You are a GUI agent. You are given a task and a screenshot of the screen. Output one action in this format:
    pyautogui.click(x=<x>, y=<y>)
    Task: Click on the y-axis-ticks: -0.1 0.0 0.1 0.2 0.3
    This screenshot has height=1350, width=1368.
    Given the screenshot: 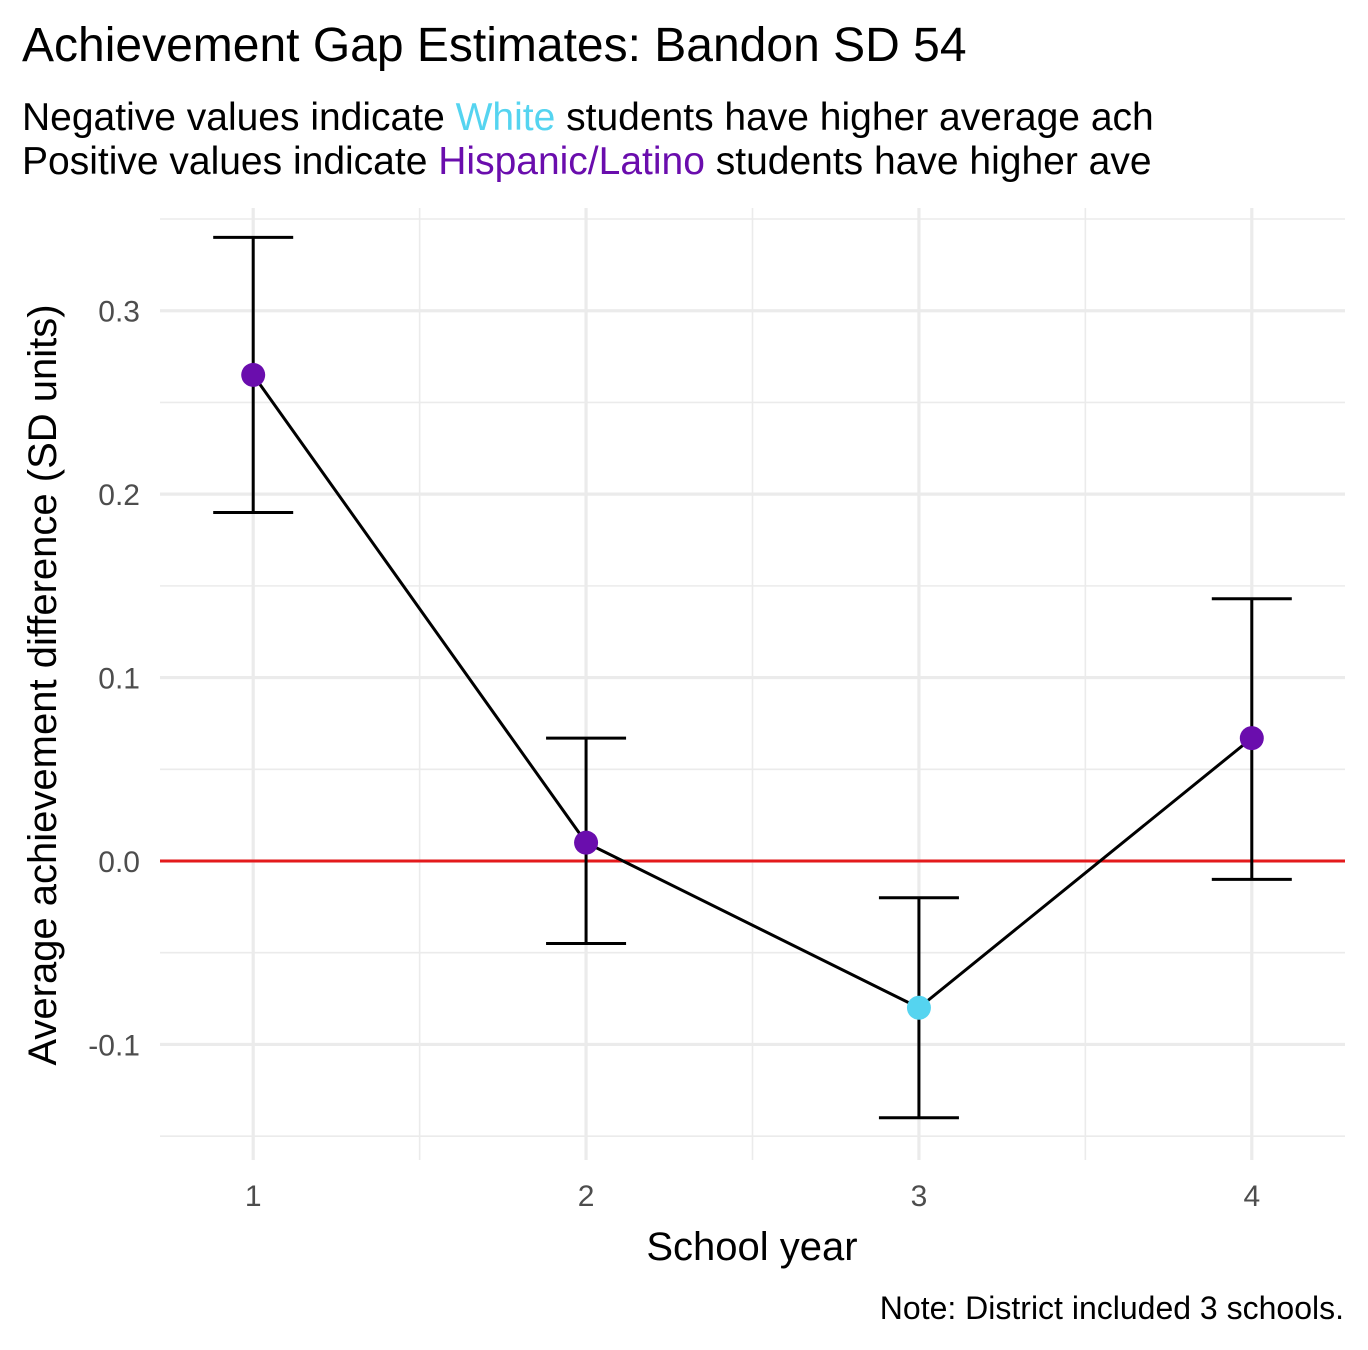 What is the action you would take?
    pyautogui.click(x=114, y=679)
    